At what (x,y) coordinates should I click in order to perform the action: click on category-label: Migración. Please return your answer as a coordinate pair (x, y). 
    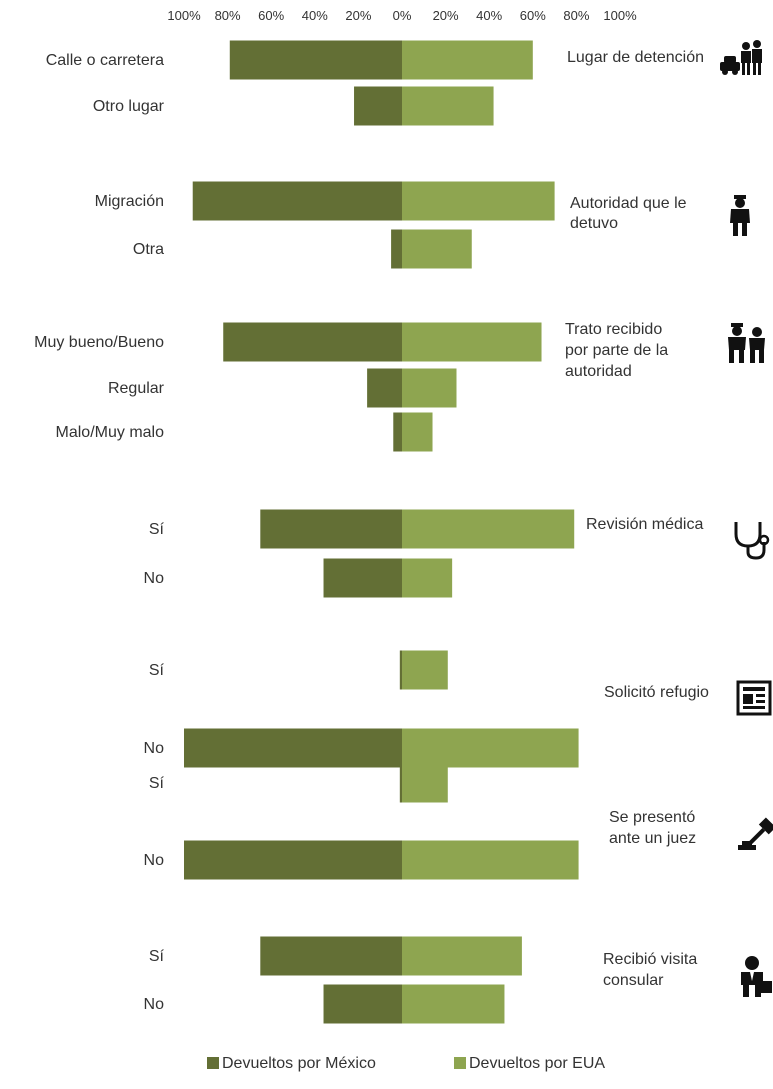
    Looking at the image, I should click on (129, 201).